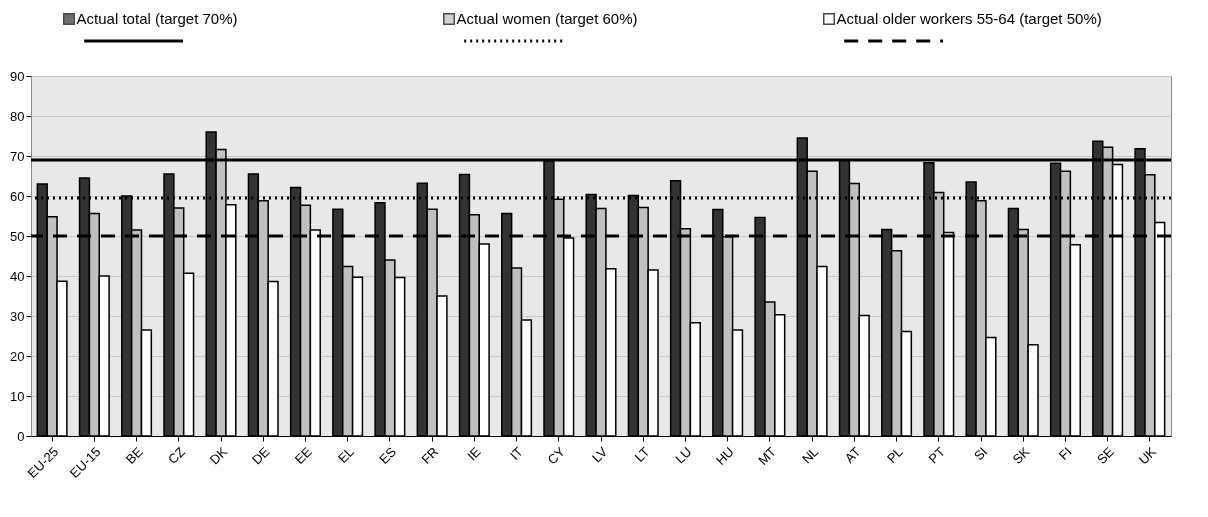  Describe the element at coordinates (346, 455) in the screenshot. I see `x-tick-label: EL` at that location.